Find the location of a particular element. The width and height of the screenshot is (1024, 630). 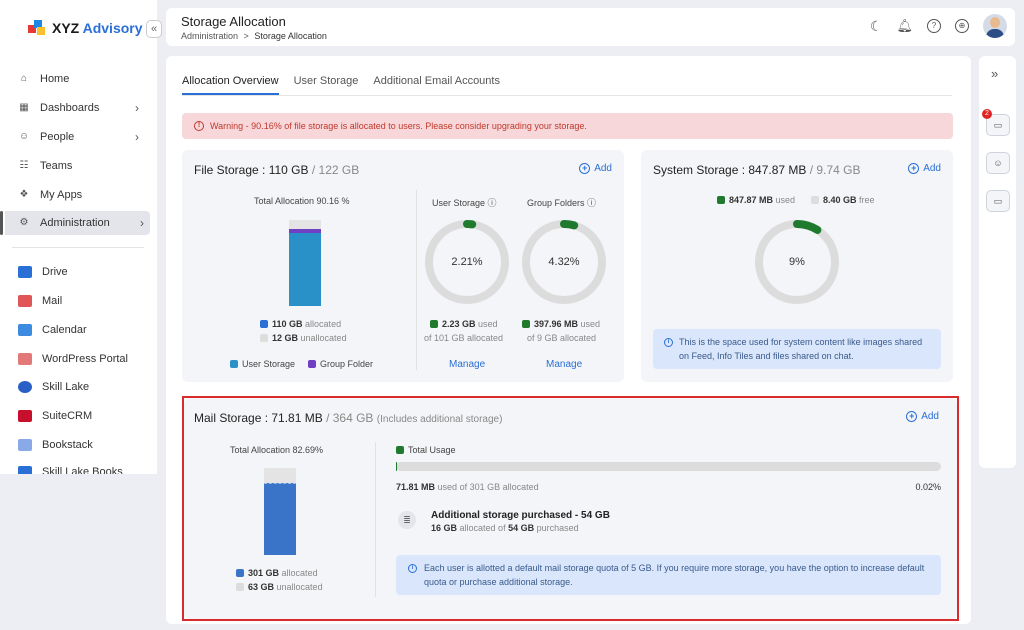

globe-icon: ⊕ is located at coordinates (962, 26).